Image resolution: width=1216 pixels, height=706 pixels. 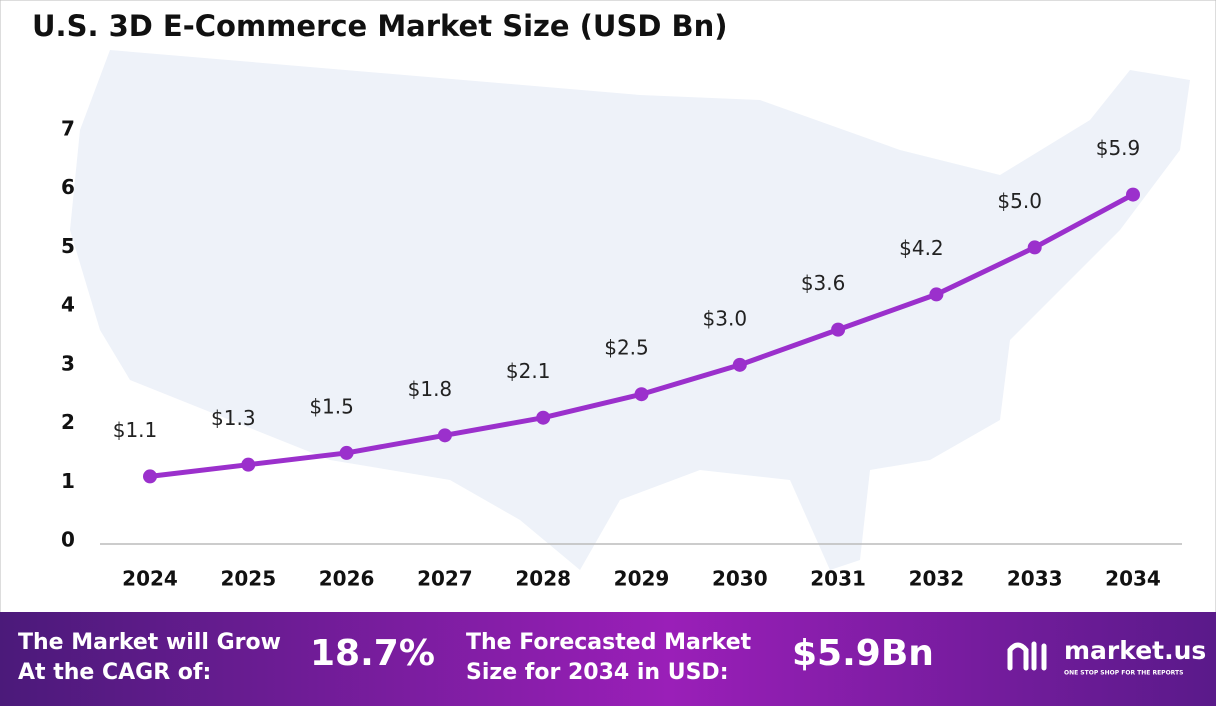 What do you see at coordinates (597, 672) in the screenshot?
I see `forecast-text: Size for 2034 in USD:` at bounding box center [597, 672].